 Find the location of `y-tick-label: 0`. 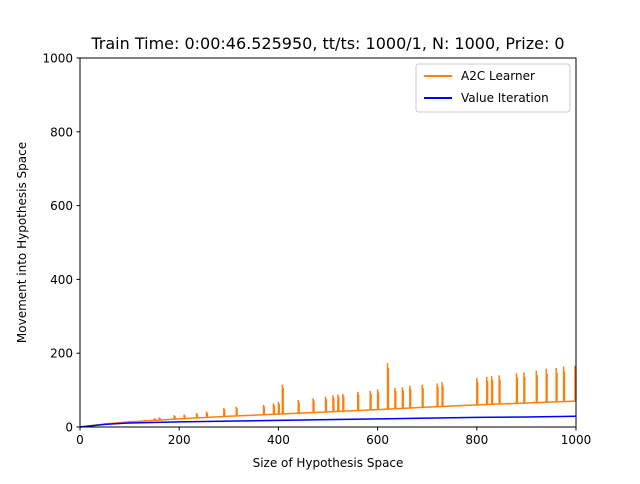

y-tick-label: 0 is located at coordinates (69, 428).